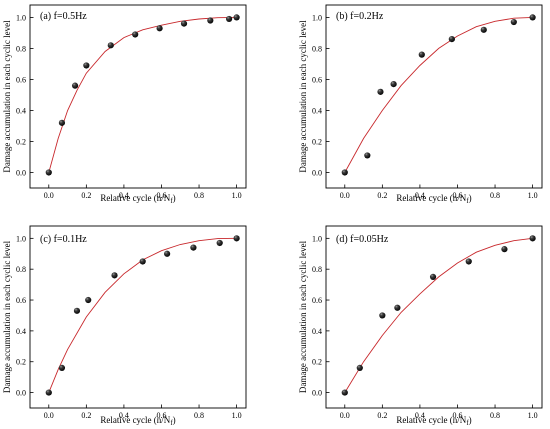  What do you see at coordinates (21, 141) in the screenshot?
I see `y-tick-label: 0.2` at bounding box center [21, 141].